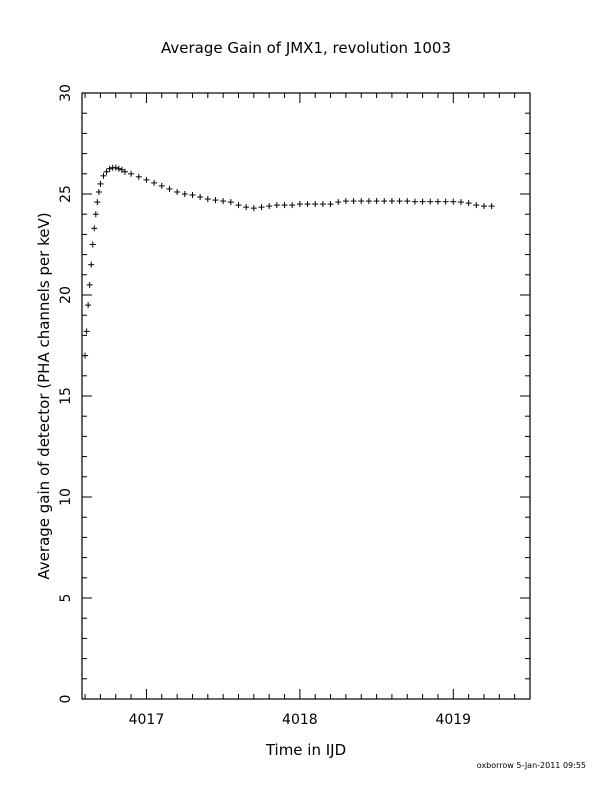 Image resolution: width=612 pixels, height=792 pixels. Describe the element at coordinates (66, 396) in the screenshot. I see `y-tick-label: 15` at that location.